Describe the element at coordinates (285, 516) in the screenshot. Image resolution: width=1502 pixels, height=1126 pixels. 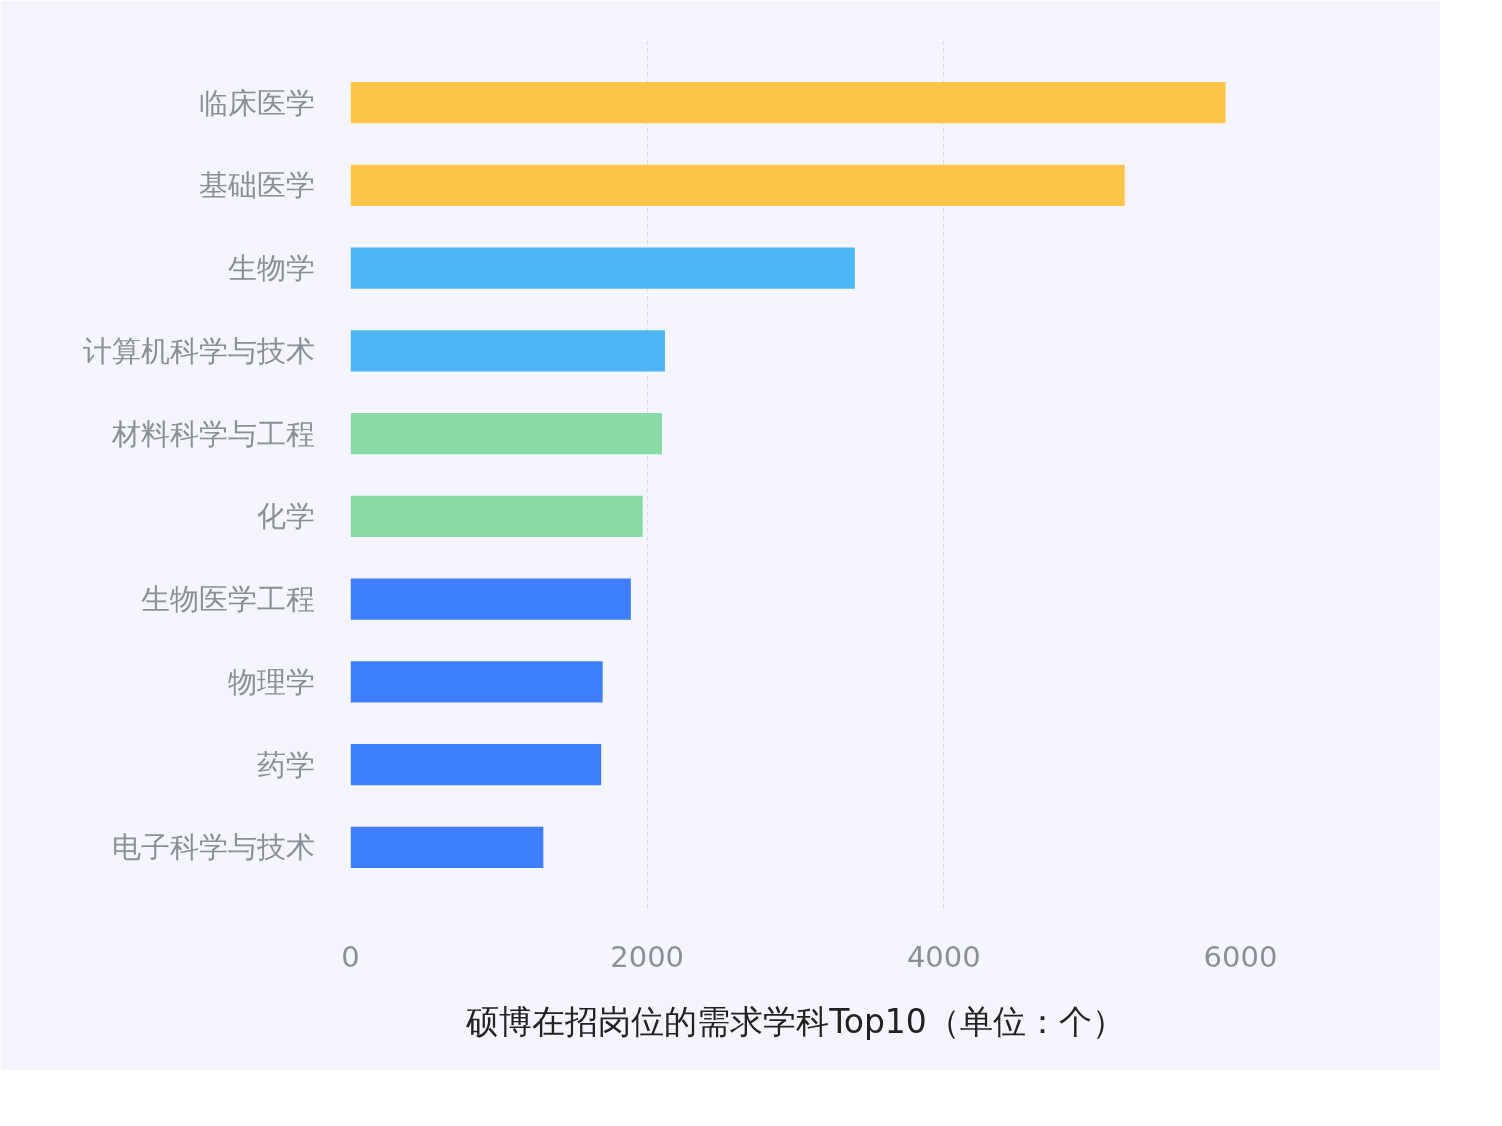
I see `y-tick-label: 化学` at that location.